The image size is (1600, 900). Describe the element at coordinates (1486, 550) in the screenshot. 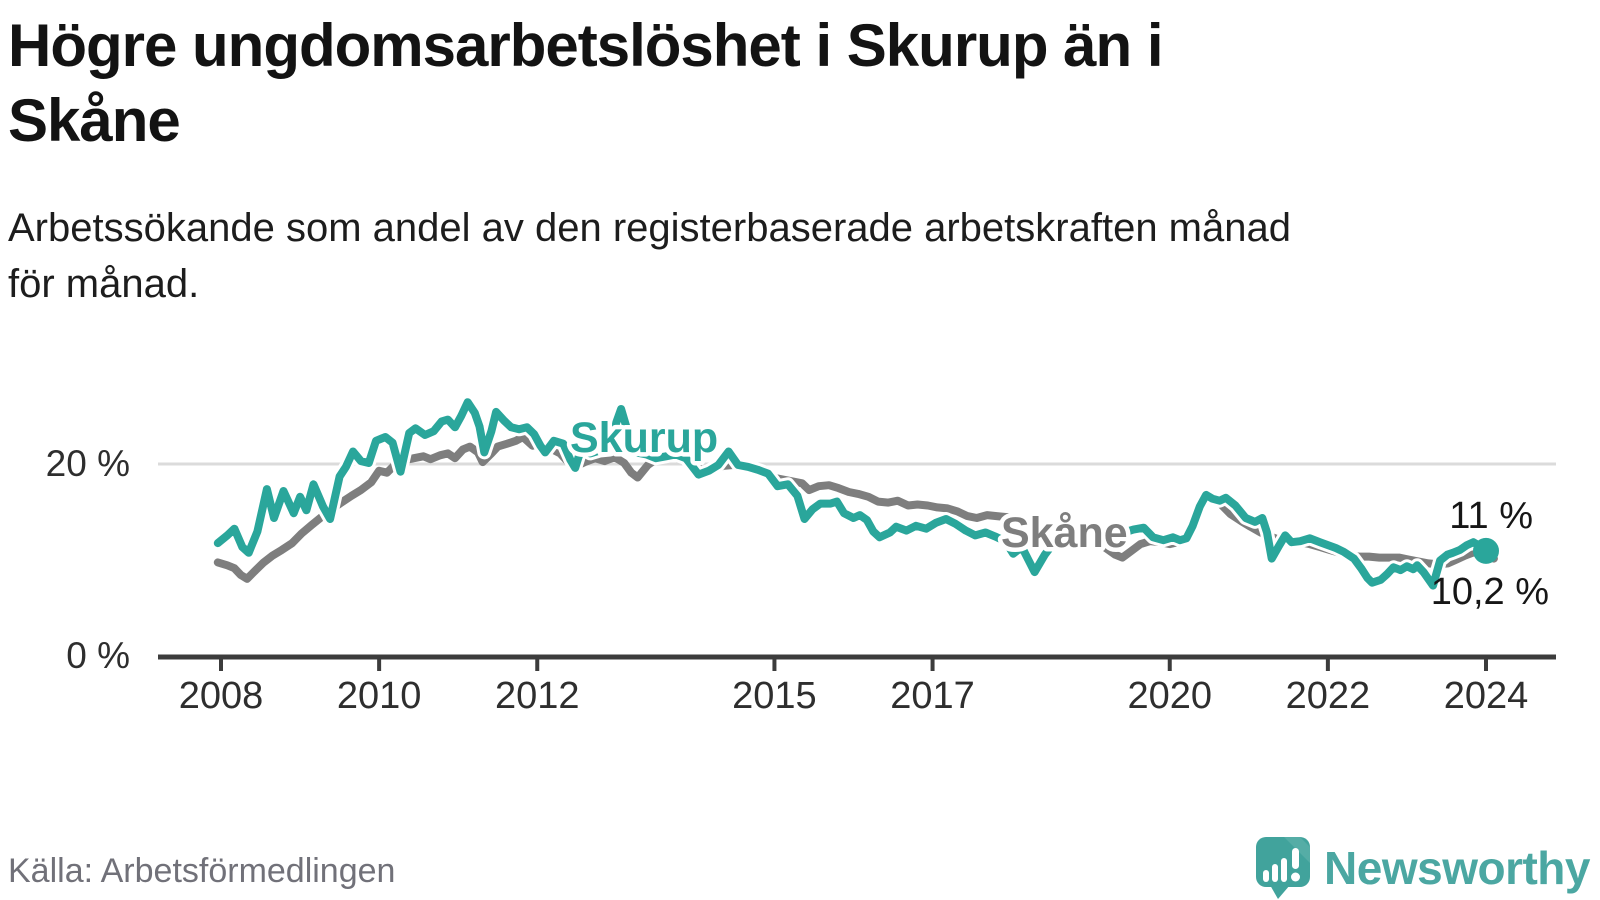

I see `skurup-end-dot` at that location.